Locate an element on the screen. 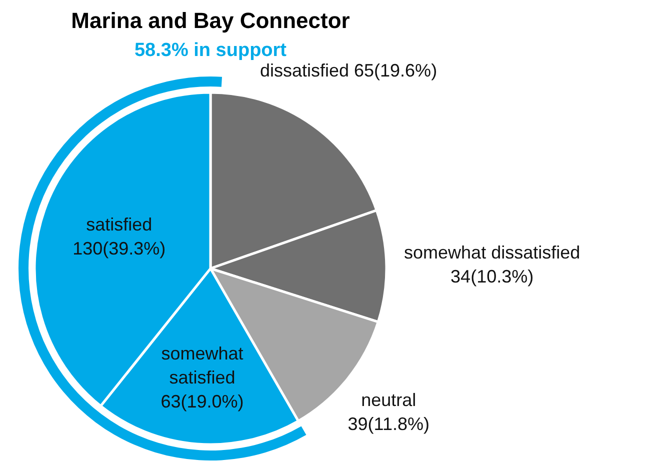  slice-label: satisfied is located at coordinates (119, 224).